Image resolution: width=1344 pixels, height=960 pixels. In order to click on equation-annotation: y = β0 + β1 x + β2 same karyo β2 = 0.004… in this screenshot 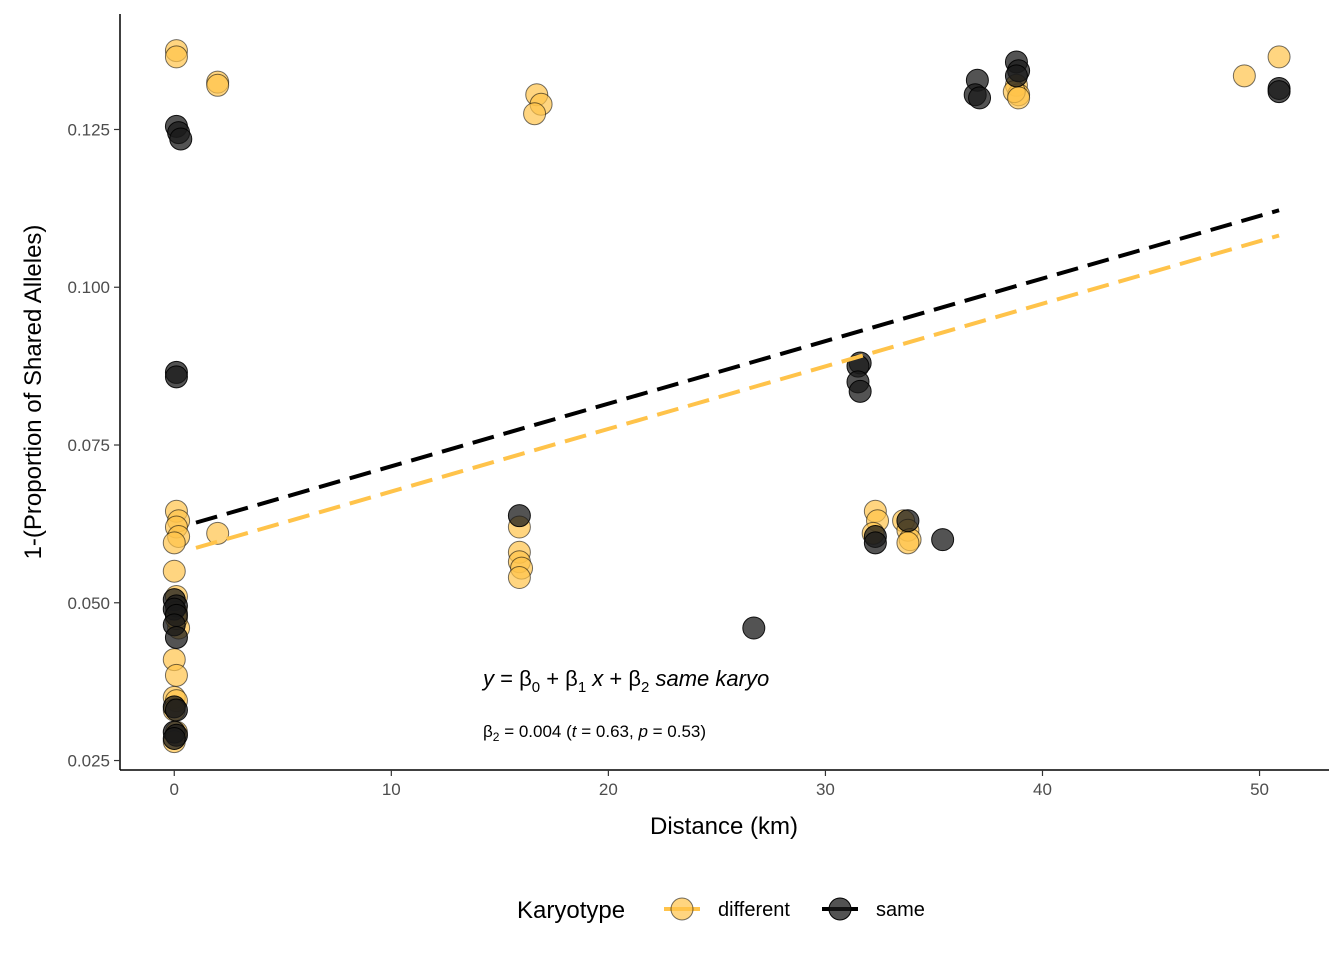, I will do `click(625, 705)`.